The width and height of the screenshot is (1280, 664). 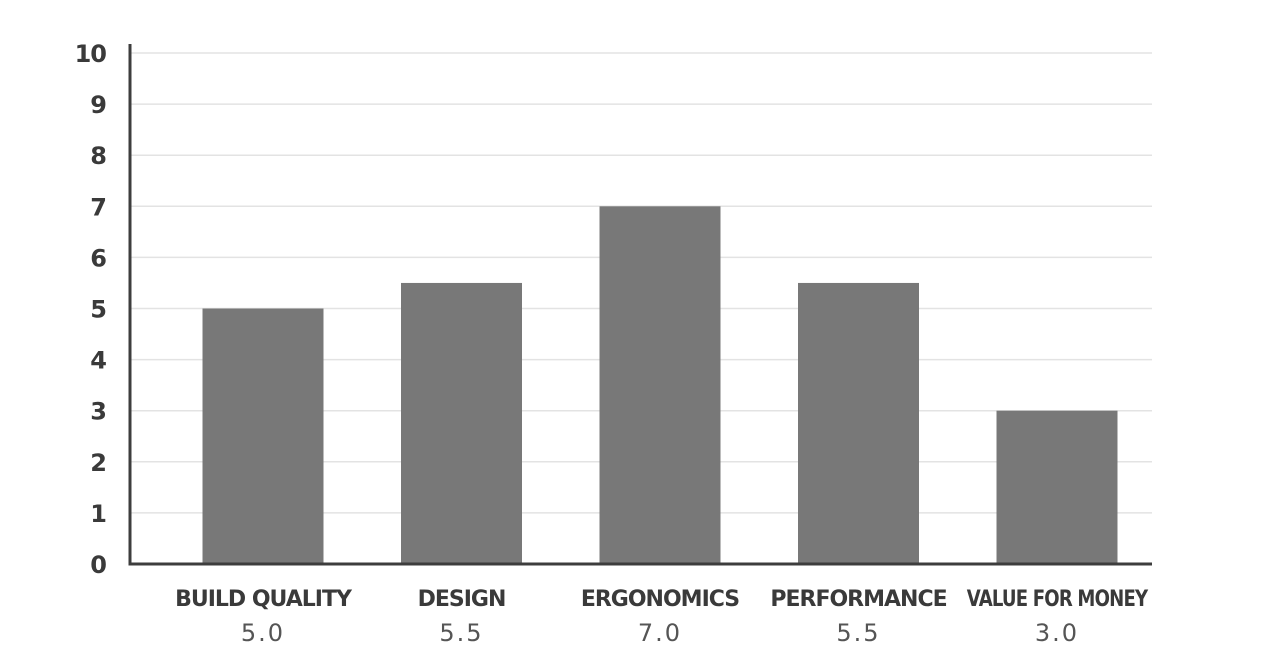 I want to click on y-tick-label: 10, so click(x=91, y=54).